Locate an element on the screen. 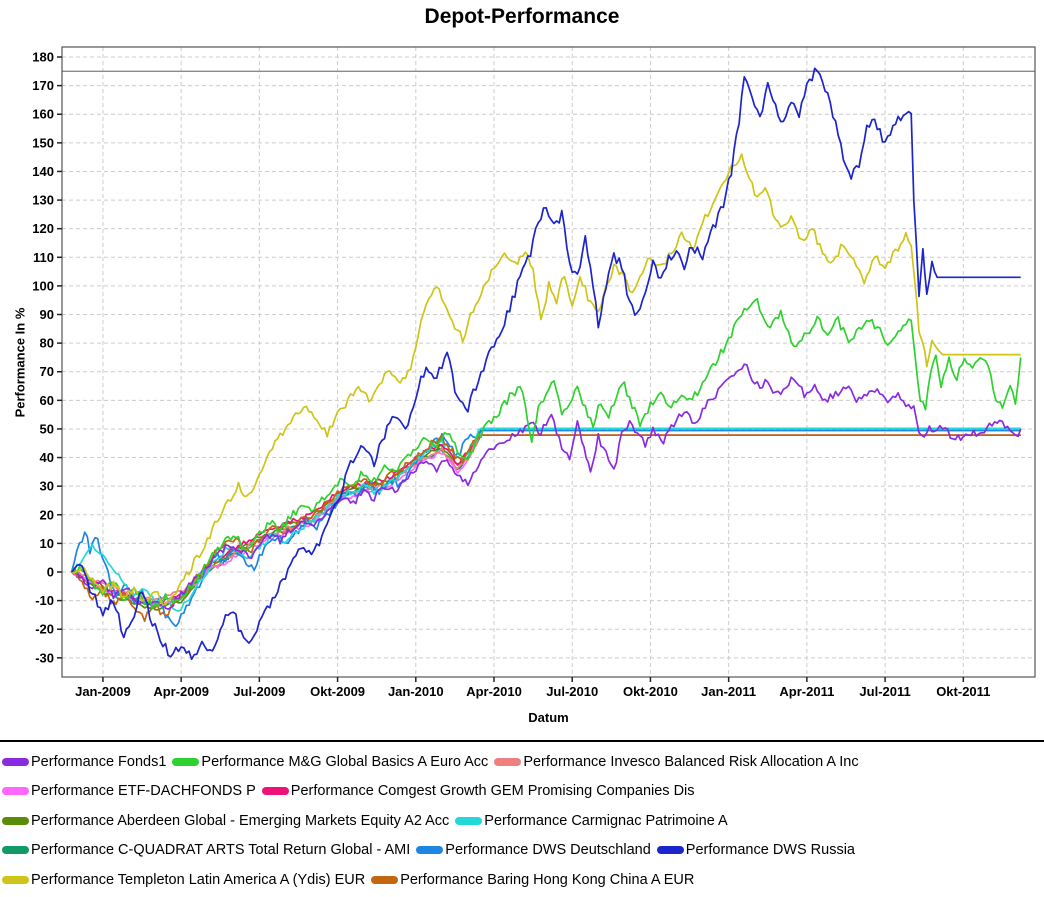  y-tick-label: 70 is located at coordinates (47, 371).